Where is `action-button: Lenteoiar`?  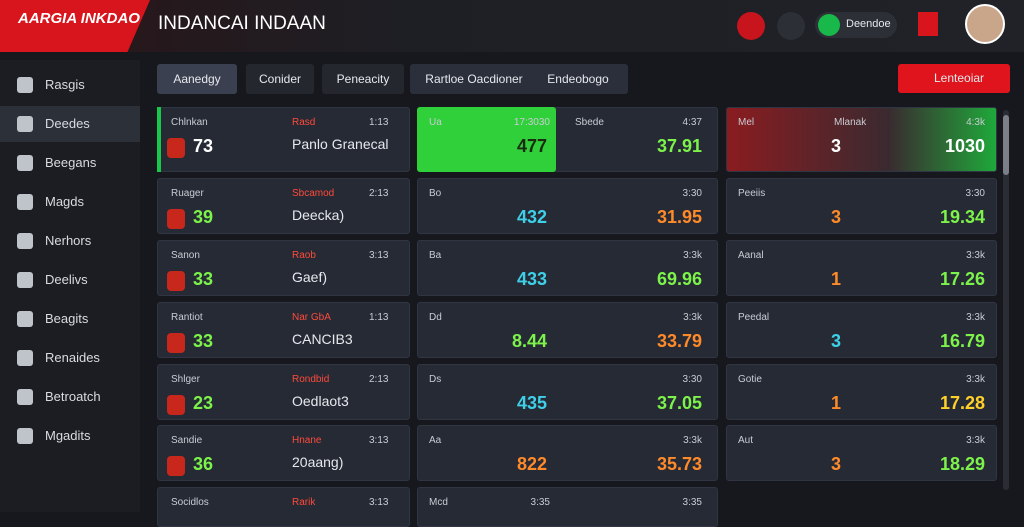
action-button: Lenteoiar is located at coordinates (954, 78).